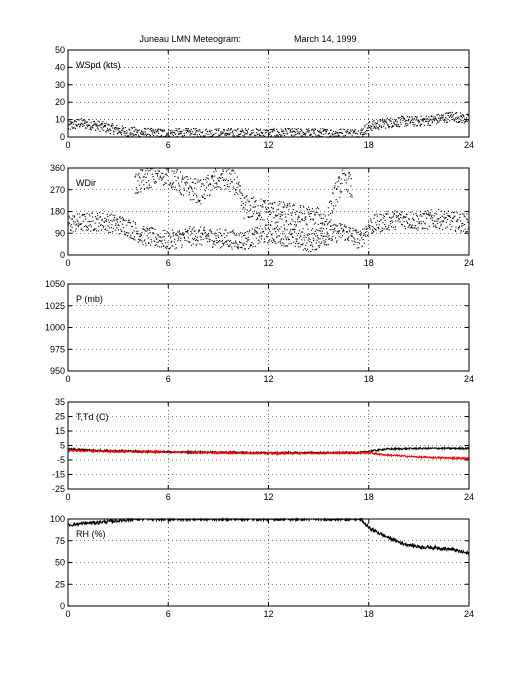  I want to click on panel-1-xtick-label-1: 6, so click(168, 263).